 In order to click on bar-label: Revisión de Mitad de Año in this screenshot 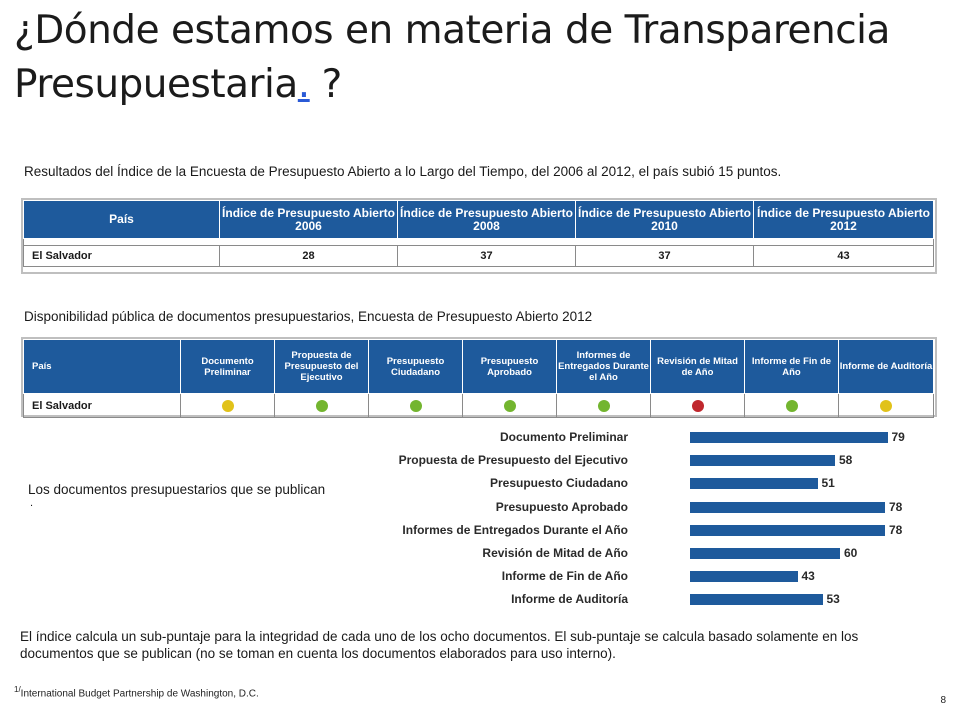, I will do `click(555, 553)`.